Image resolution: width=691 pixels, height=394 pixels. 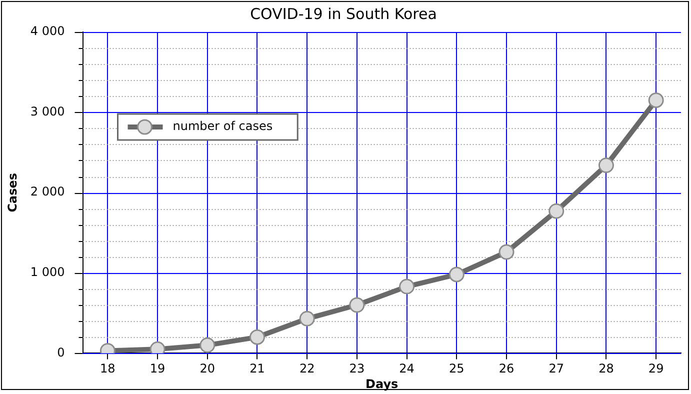 I want to click on y-tick-label: 0, so click(x=61, y=352).